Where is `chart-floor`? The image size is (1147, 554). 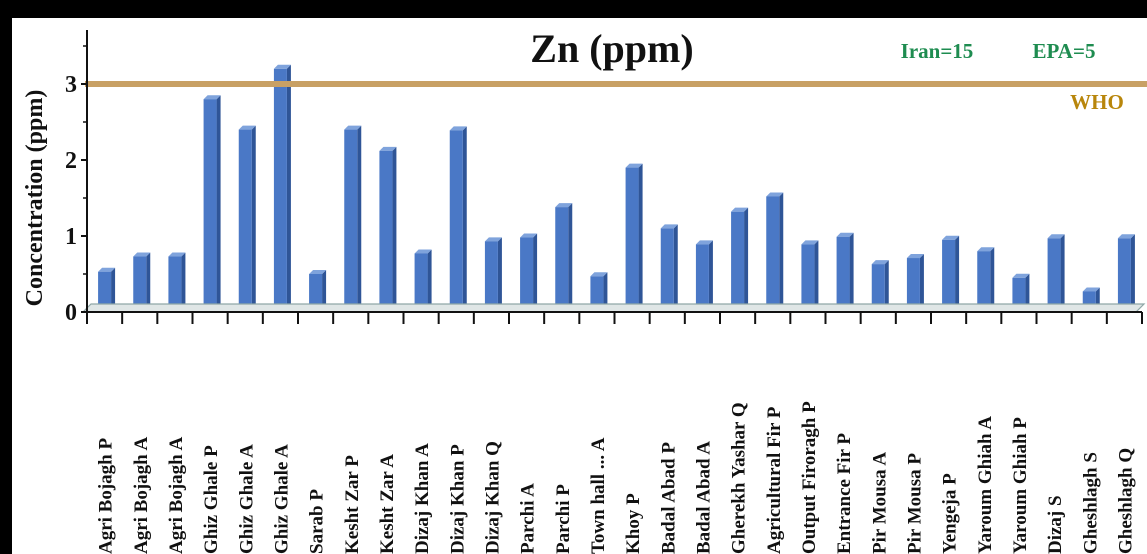
chart-floor is located at coordinates (613, 308).